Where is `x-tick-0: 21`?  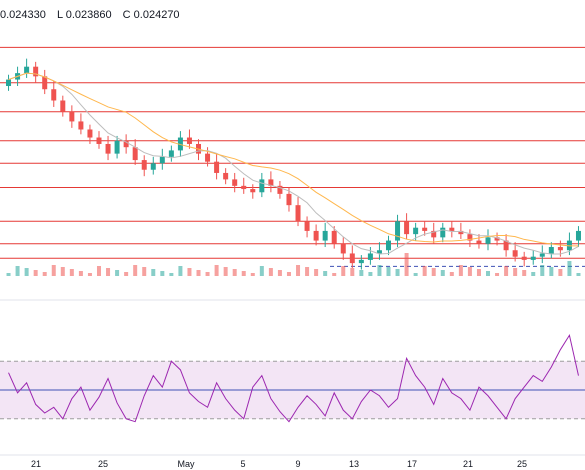 x-tick-0: 21 is located at coordinates (36, 464).